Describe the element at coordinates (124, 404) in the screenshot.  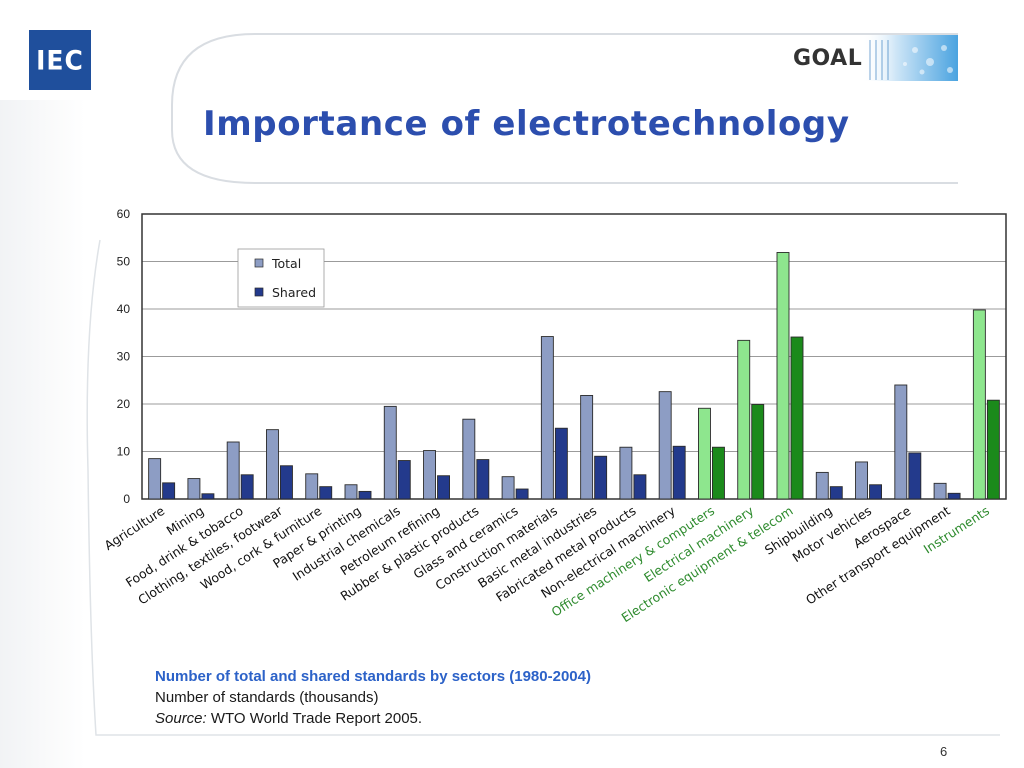
I see `y-tick-label: 20` at that location.